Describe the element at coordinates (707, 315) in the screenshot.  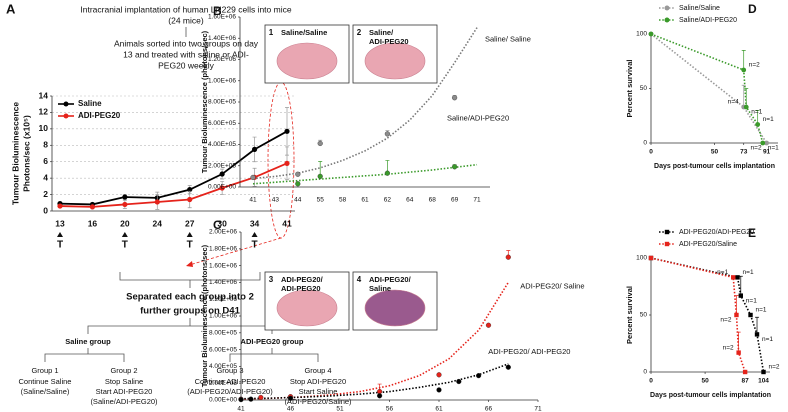
I see `series-line` at that location.